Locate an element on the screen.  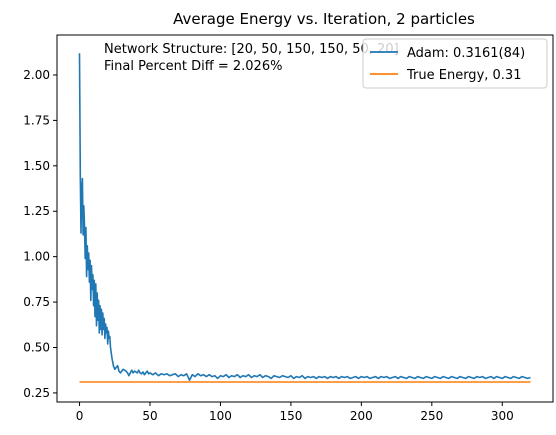
y-tick-label: 2.00 is located at coordinates (36, 75).